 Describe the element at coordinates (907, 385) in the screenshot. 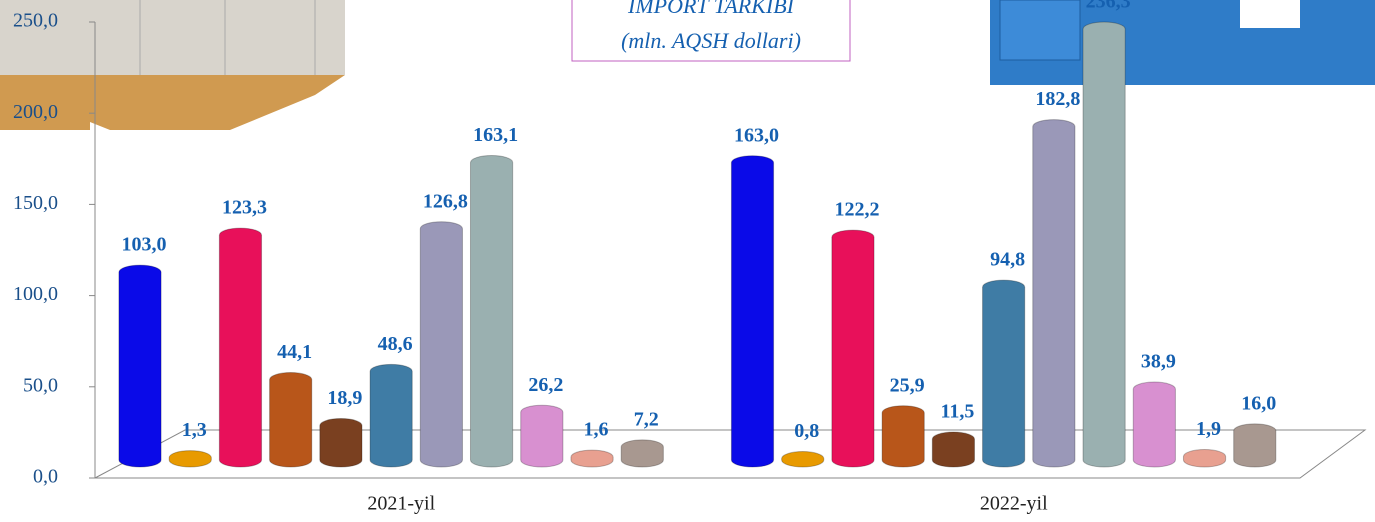

I see `value-label: 25,9` at that location.